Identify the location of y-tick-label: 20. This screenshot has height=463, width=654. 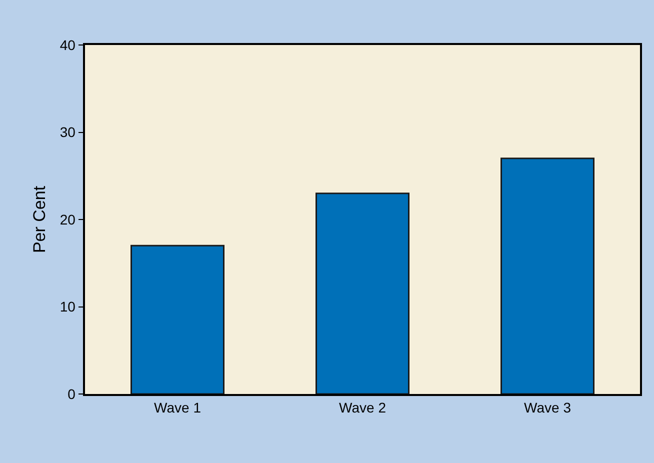
(68, 219).